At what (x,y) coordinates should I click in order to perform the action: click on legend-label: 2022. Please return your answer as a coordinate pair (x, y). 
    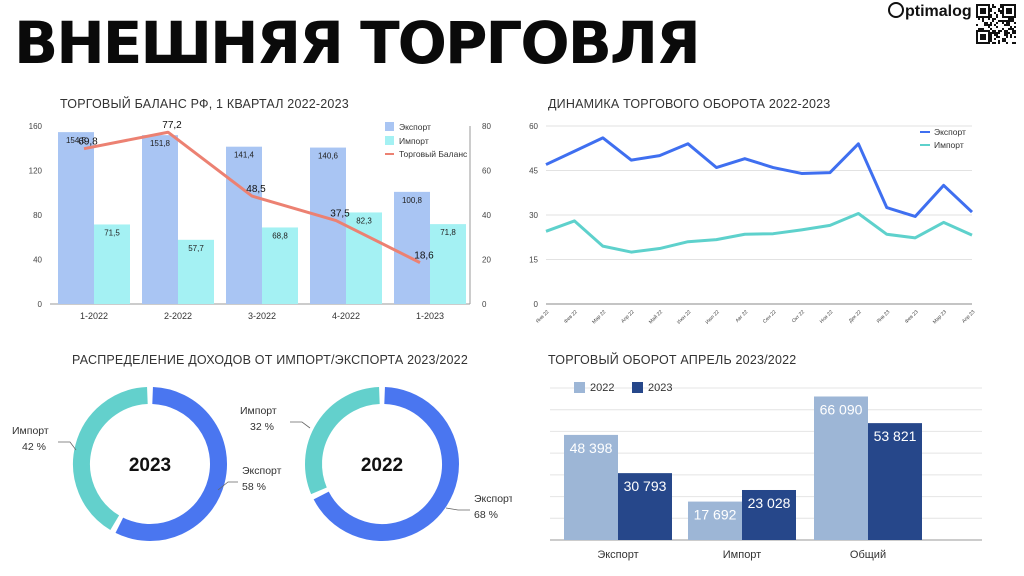
    Looking at the image, I should click on (602, 388).